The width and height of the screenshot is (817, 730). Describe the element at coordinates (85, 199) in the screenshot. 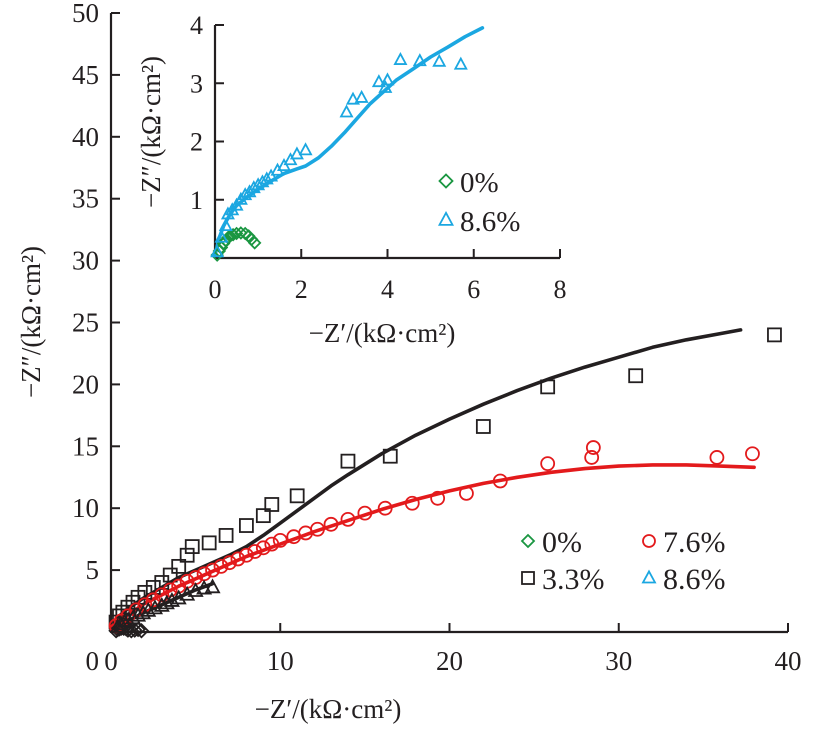

I see `main-y-tick-label: 35` at that location.